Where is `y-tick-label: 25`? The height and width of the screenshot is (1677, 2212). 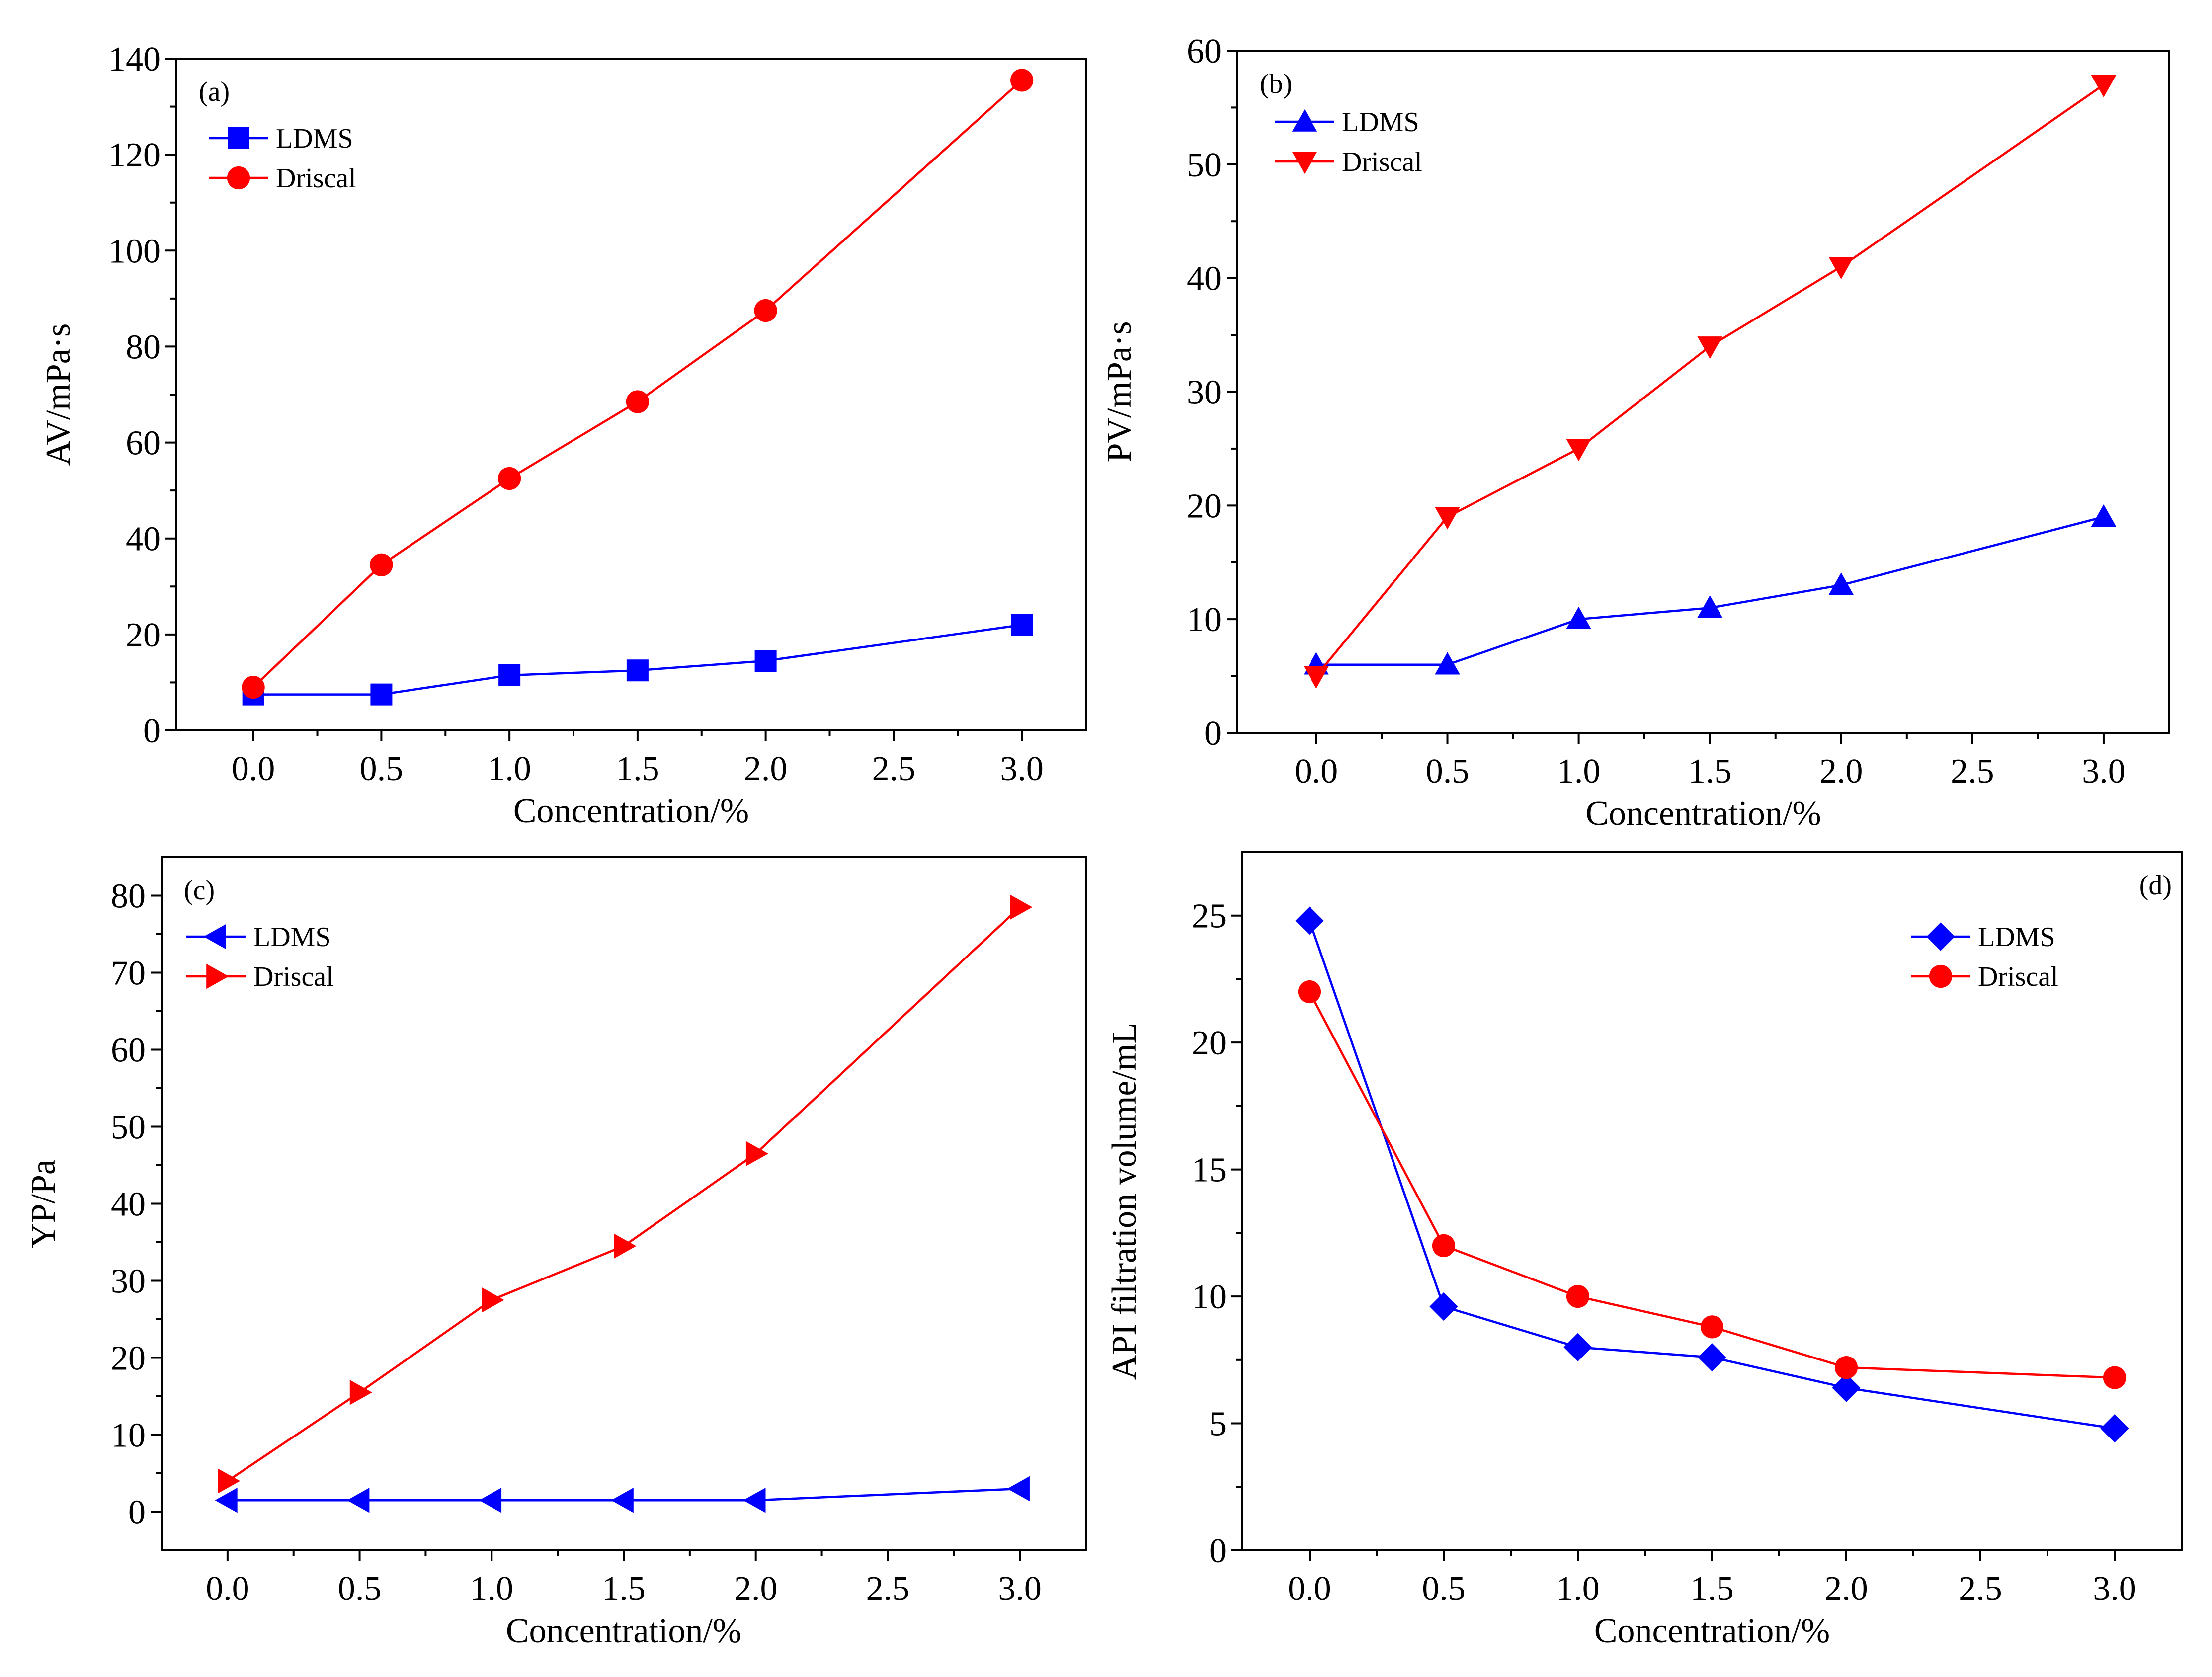
y-tick-label: 25 is located at coordinates (1209, 917).